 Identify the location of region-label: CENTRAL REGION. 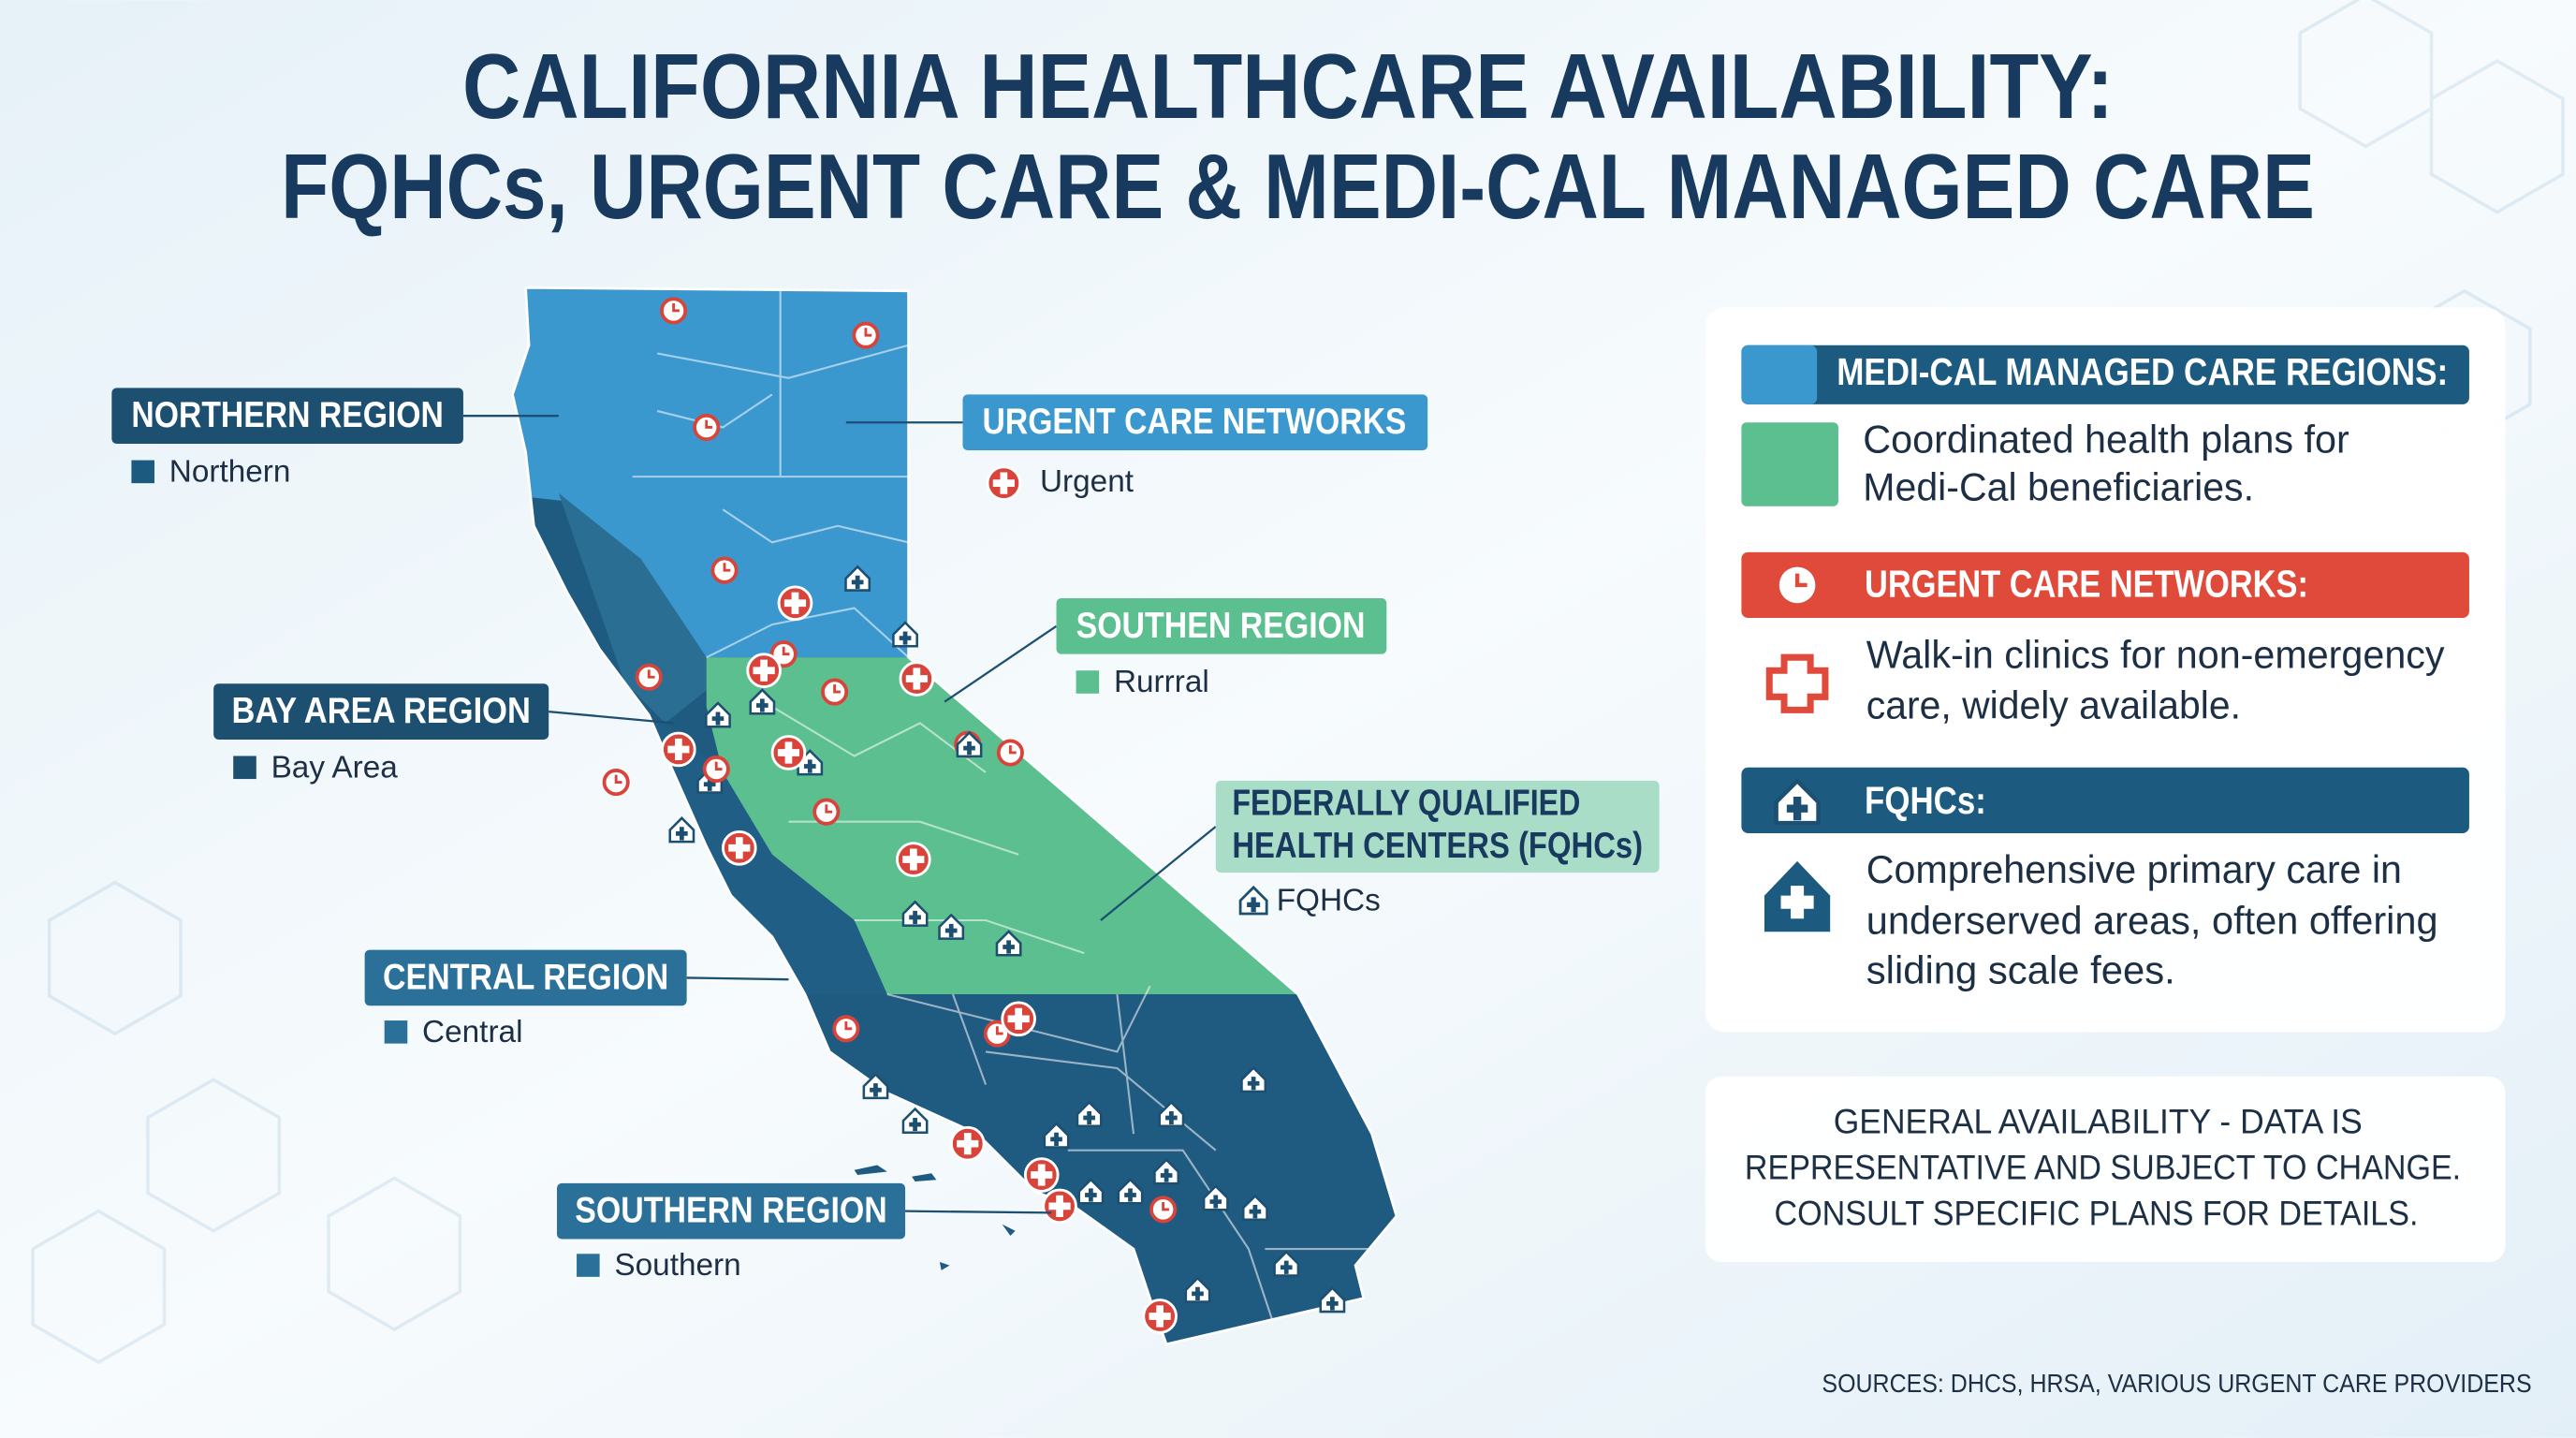
(525, 977).